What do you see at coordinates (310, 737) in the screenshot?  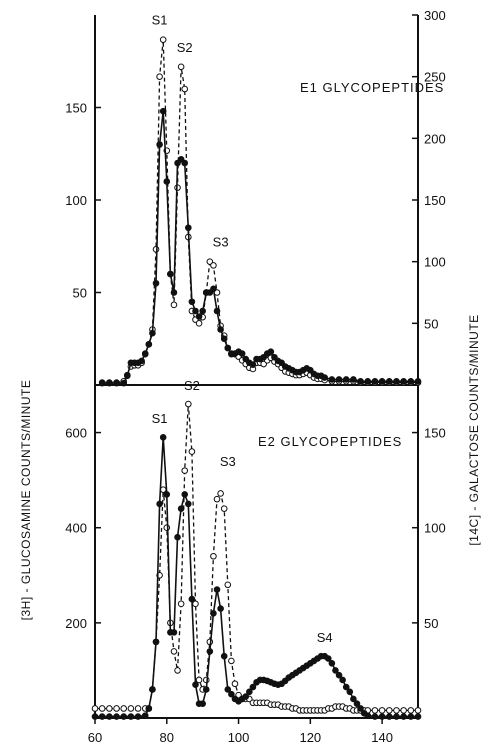 I see `x-tick-label: 120` at bounding box center [310, 737].